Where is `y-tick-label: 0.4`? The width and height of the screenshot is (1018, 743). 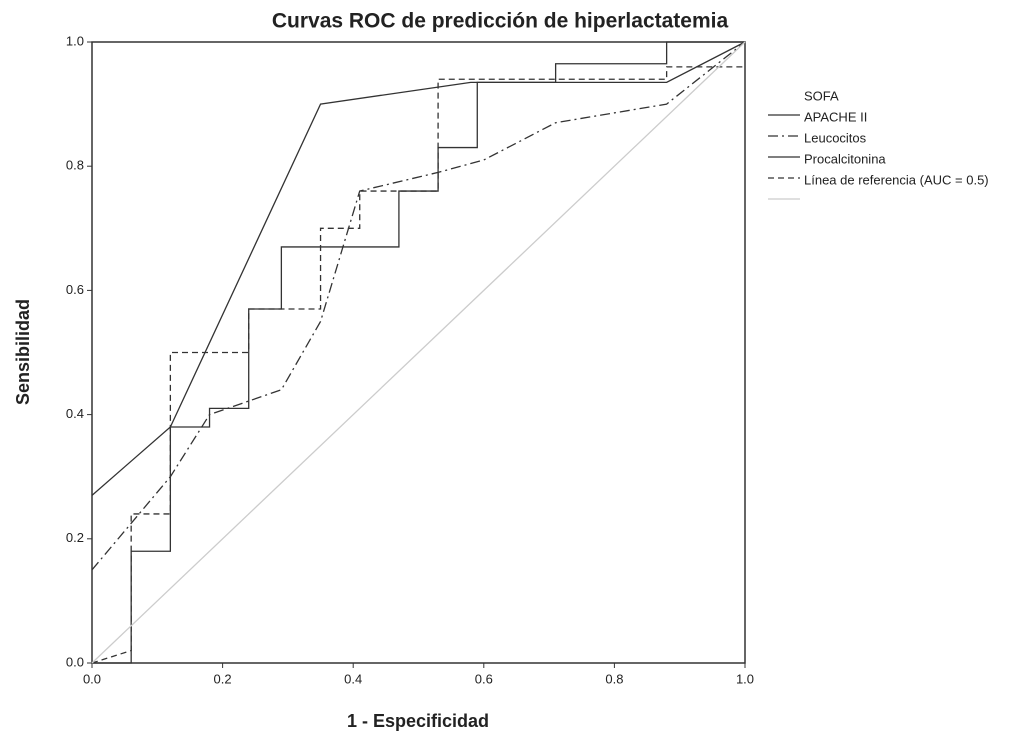
y-tick-label: 0.4 is located at coordinates (75, 413).